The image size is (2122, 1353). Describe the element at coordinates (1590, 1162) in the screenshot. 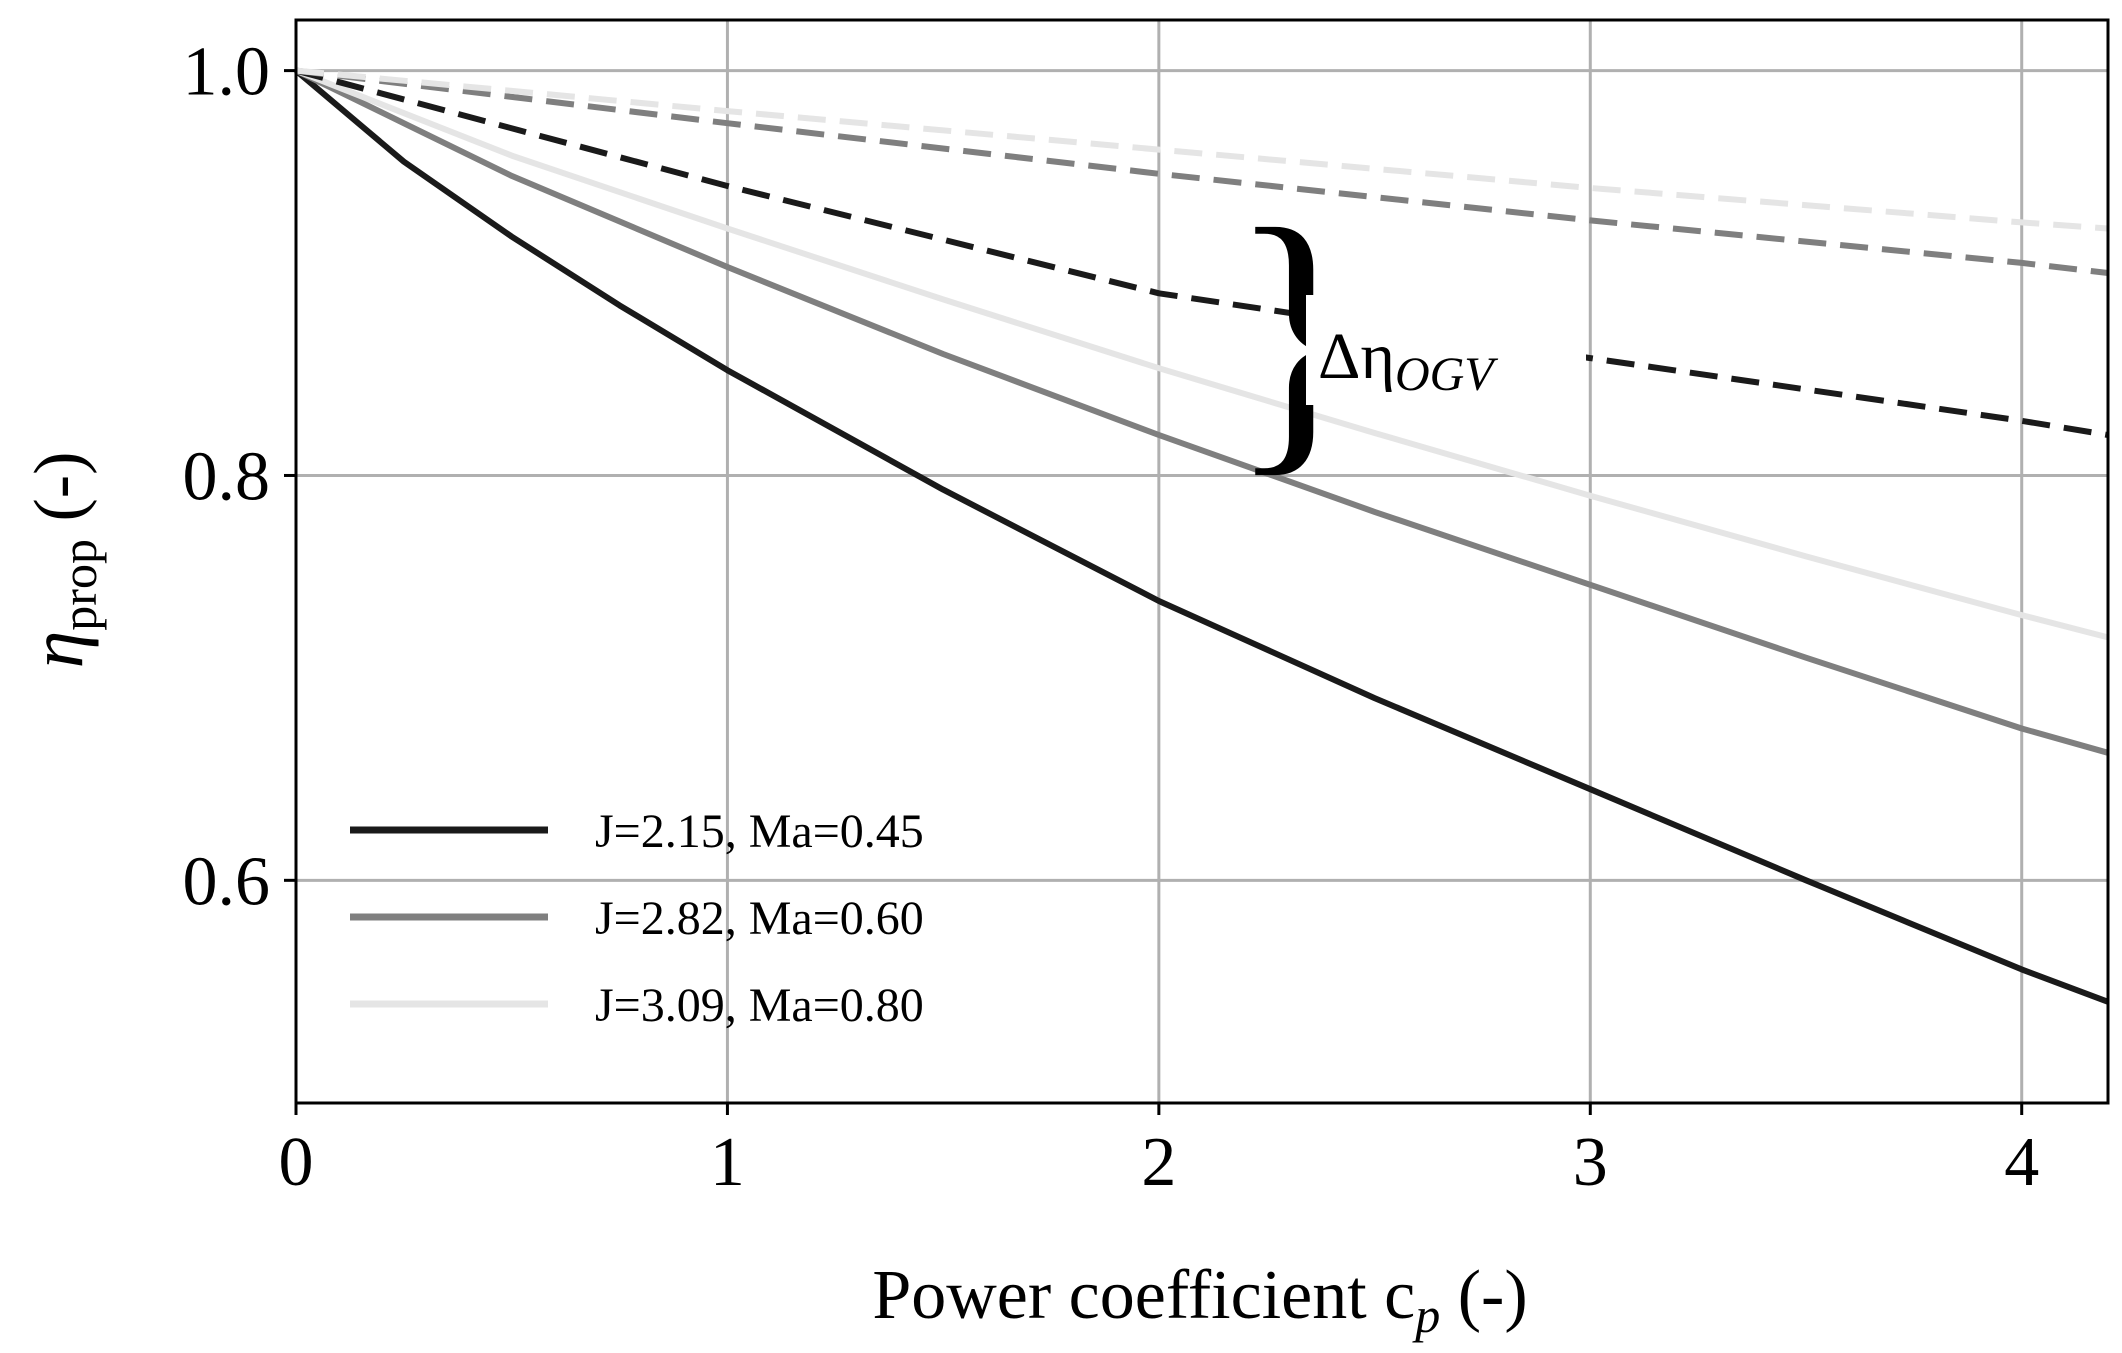

I see `x-tick-label-3: 3` at that location.